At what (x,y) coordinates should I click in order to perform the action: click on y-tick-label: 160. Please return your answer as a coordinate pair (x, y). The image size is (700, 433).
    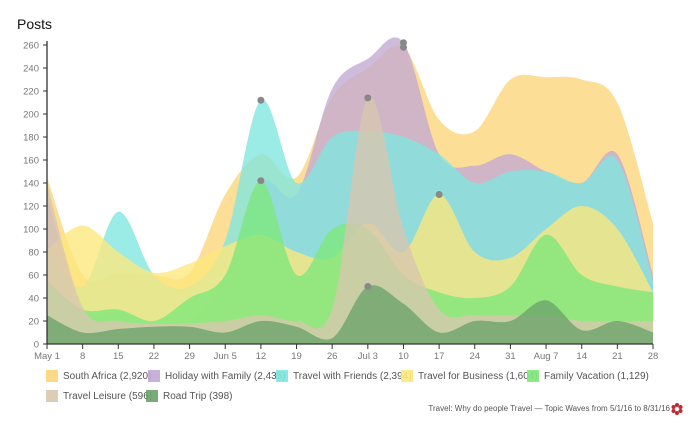
    Looking at the image, I should click on (31, 161).